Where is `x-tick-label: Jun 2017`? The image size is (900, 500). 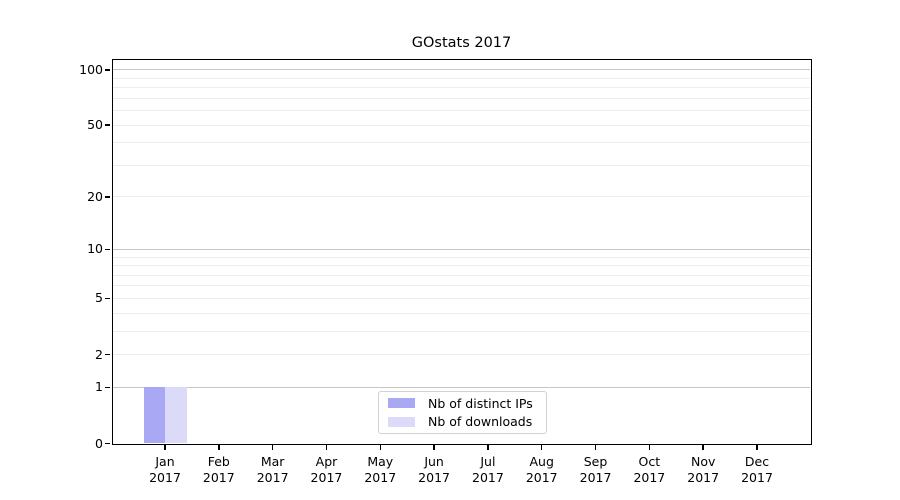
x-tick-label: Jun 2017 is located at coordinates (434, 469).